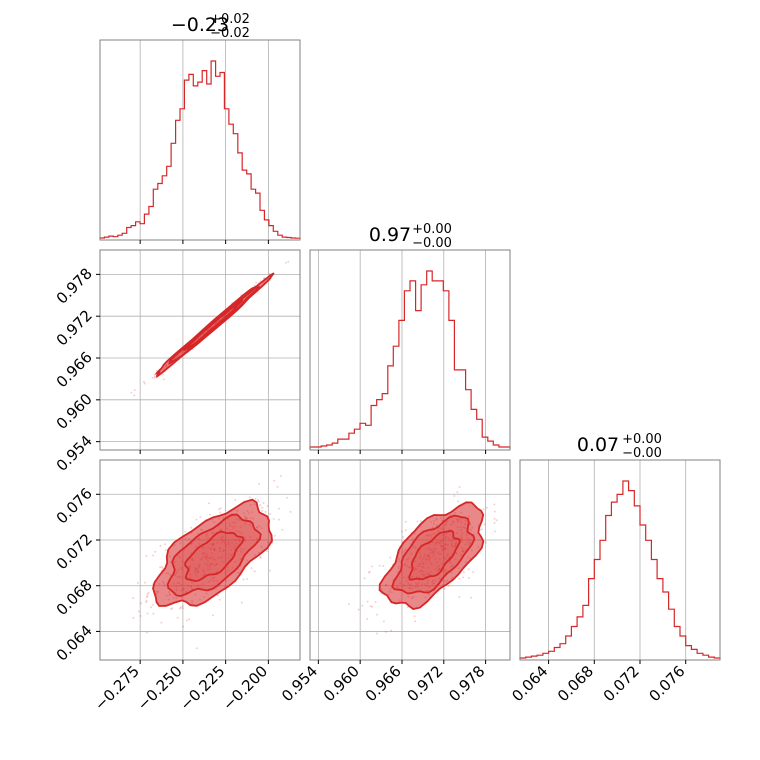  I want to click on tick-label-x-param-2-3: 0.076, so click(666, 683).